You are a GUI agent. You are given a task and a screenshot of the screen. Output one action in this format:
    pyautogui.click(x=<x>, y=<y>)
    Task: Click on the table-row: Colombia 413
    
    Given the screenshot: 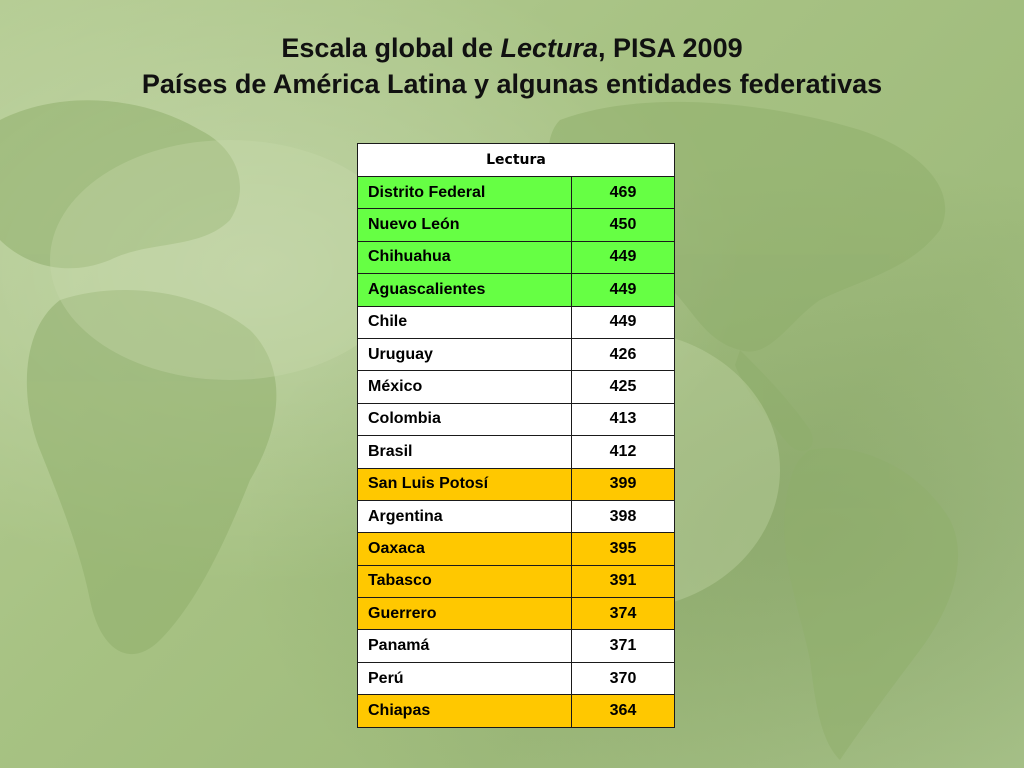 What is the action you would take?
    pyautogui.click(x=516, y=419)
    